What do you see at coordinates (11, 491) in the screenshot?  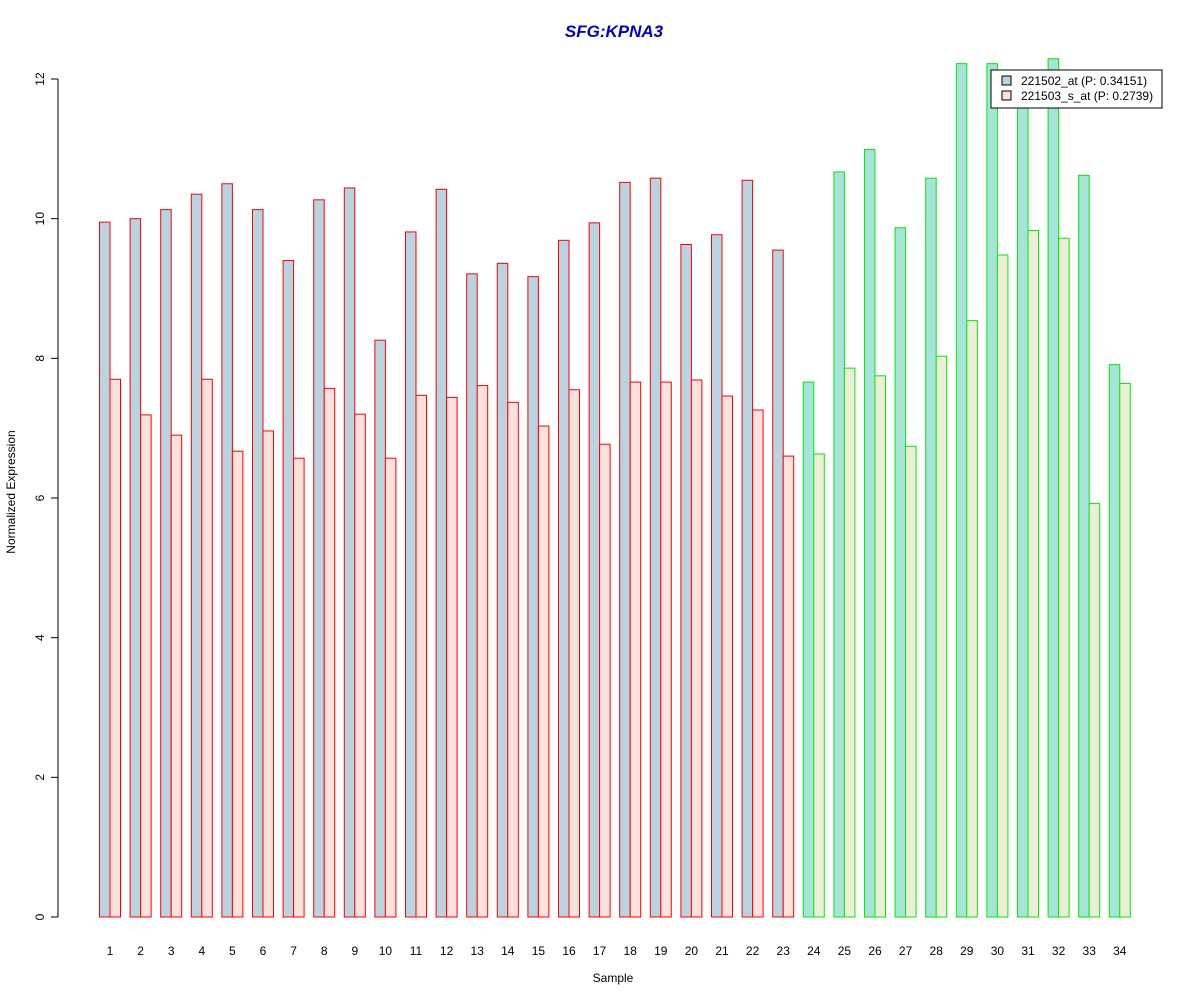 I see `y-axis-label: Normalized Expression` at bounding box center [11, 491].